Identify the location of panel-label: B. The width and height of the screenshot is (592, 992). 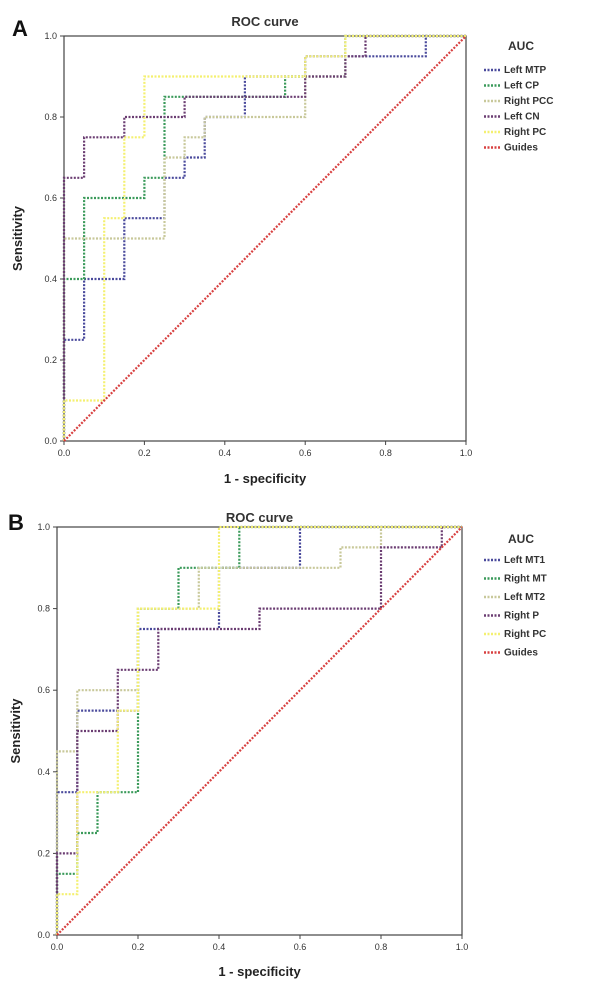
(16, 522).